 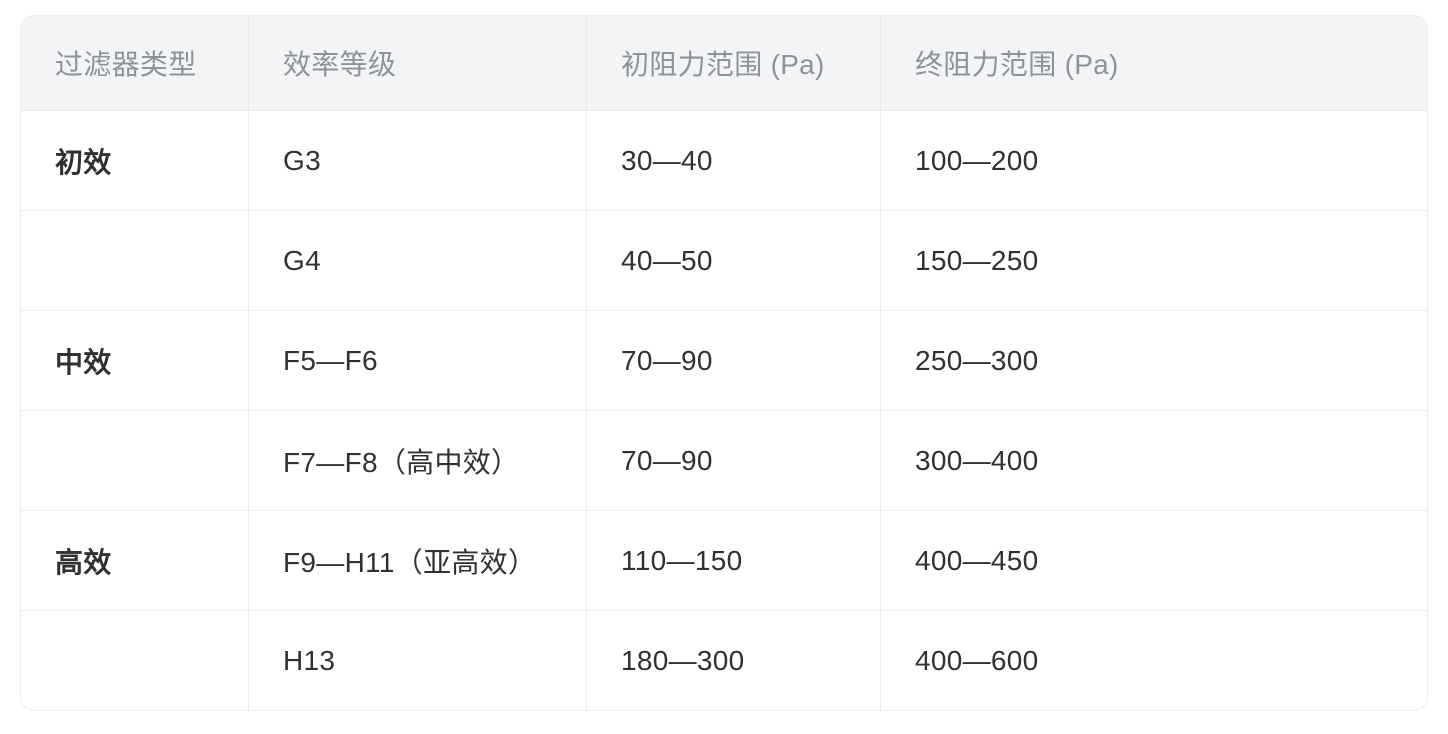 What do you see at coordinates (1017, 64) in the screenshot?
I see `column-header-final-resistance: 终阻力范围 (Pa)` at bounding box center [1017, 64].